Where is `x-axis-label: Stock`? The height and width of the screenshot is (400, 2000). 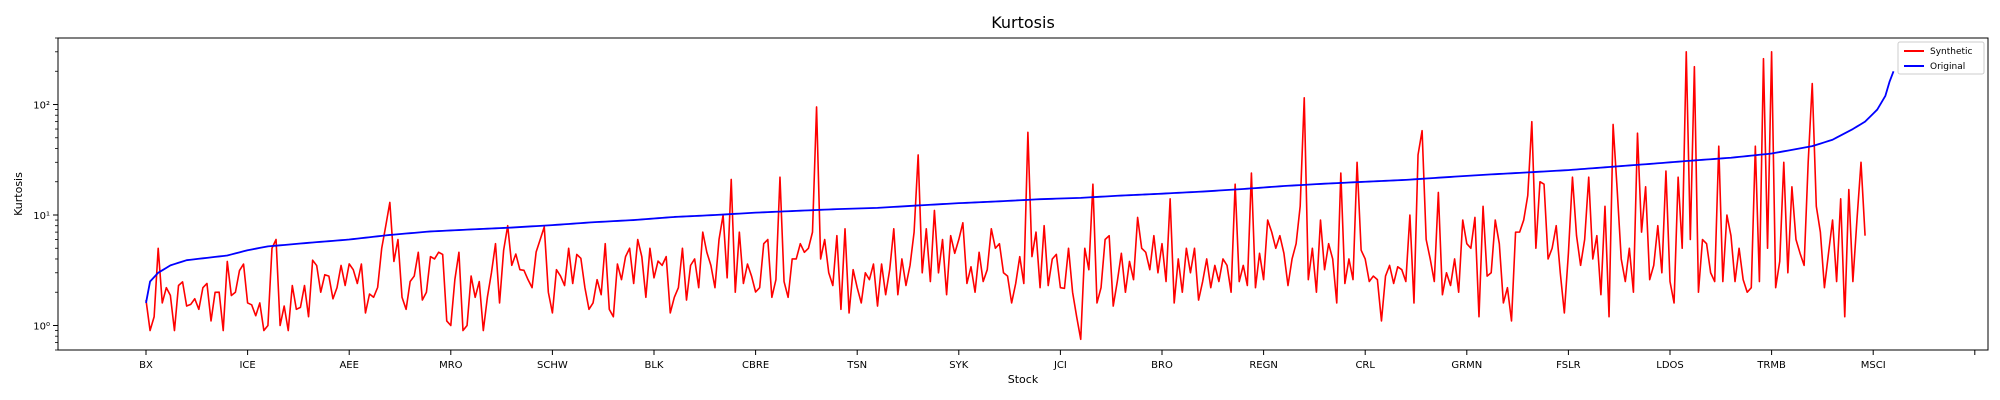 x-axis-label: Stock is located at coordinates (1023, 379).